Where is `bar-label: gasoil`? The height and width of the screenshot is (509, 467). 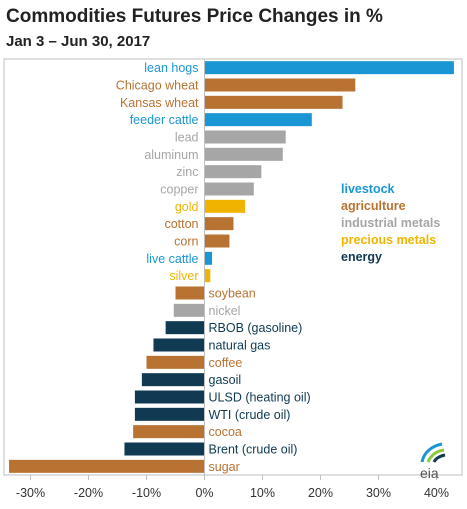
bar-label: gasoil is located at coordinates (225, 380).